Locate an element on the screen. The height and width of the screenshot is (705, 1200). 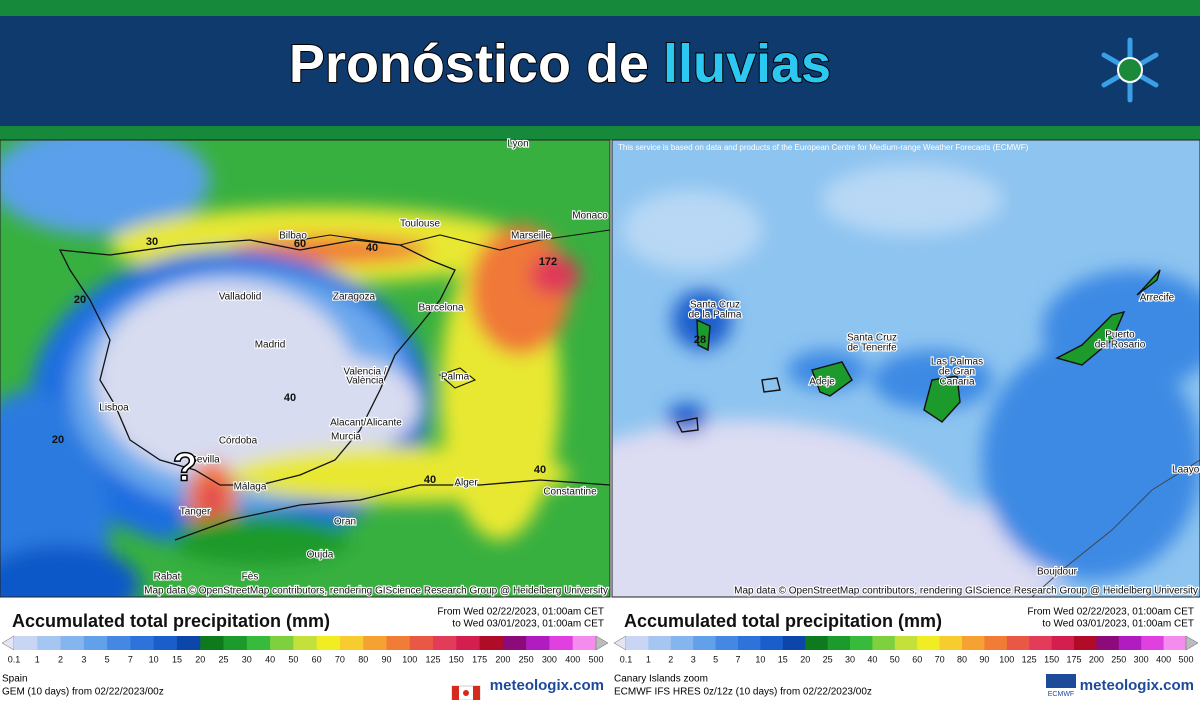
map-label: Las Palmas is located at coordinates (957, 362).